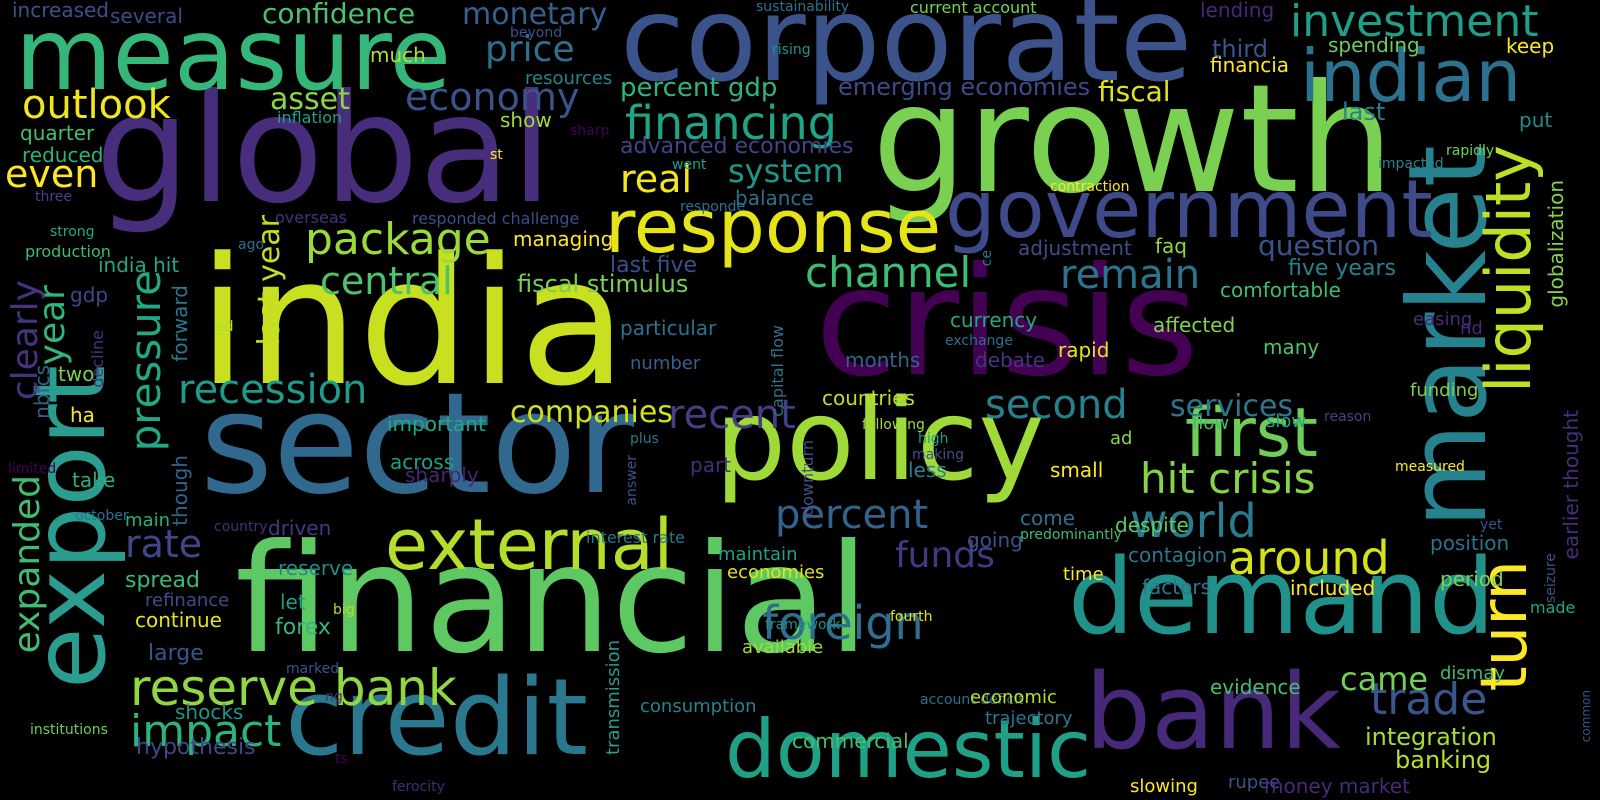 The image size is (1600, 800). What do you see at coordinates (269, 280) in the screenshot?
I see `word: last year` at bounding box center [269, 280].